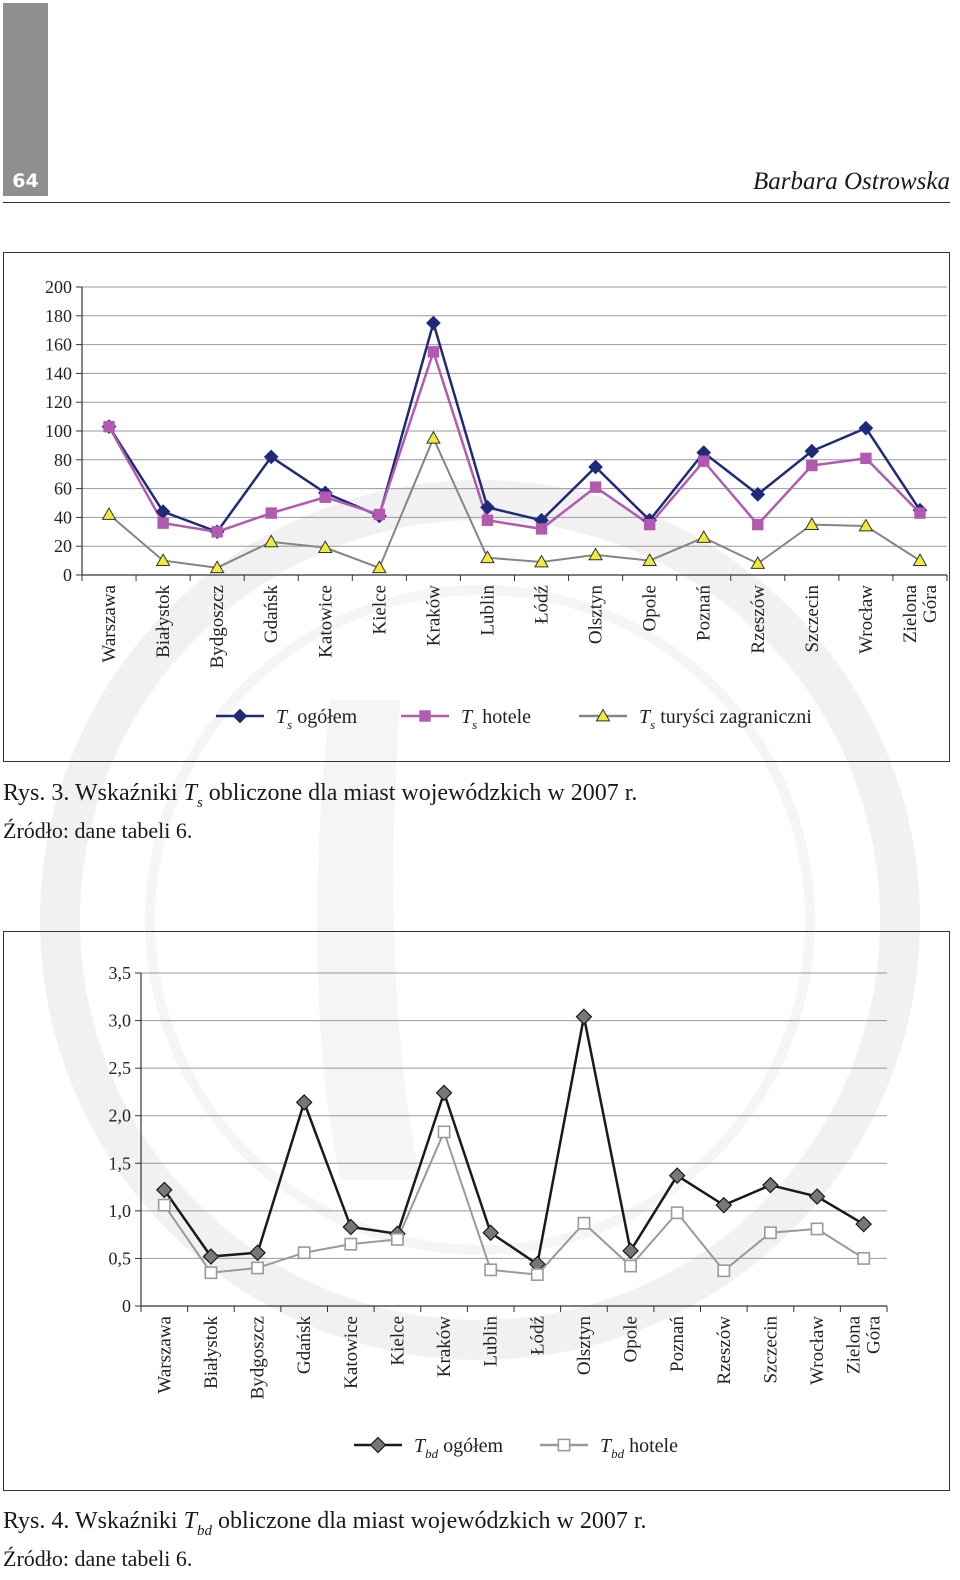 The image size is (960, 1580). Describe the element at coordinates (58, 373) in the screenshot. I see `y-tick-label: 140` at that location.